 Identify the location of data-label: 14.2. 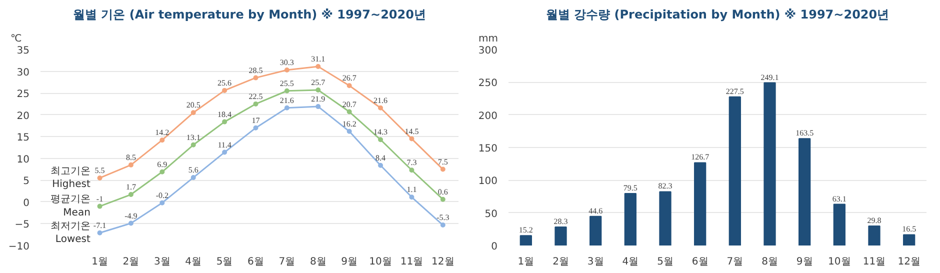
(162, 133).